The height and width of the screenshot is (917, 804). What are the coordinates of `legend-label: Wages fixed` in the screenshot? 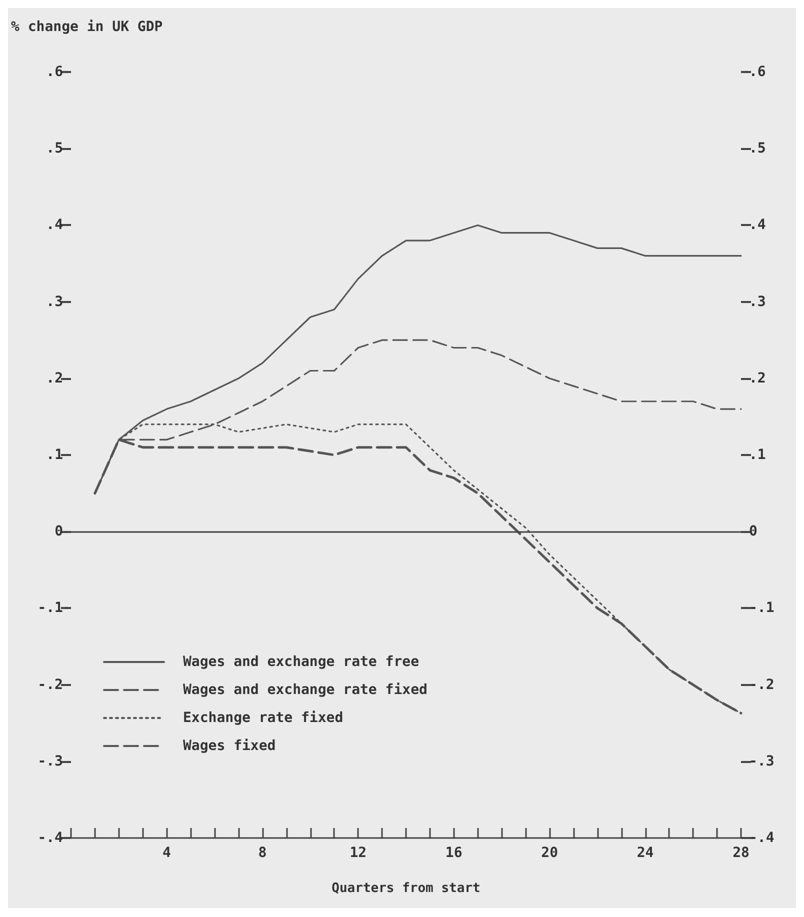 It's located at (229, 746).